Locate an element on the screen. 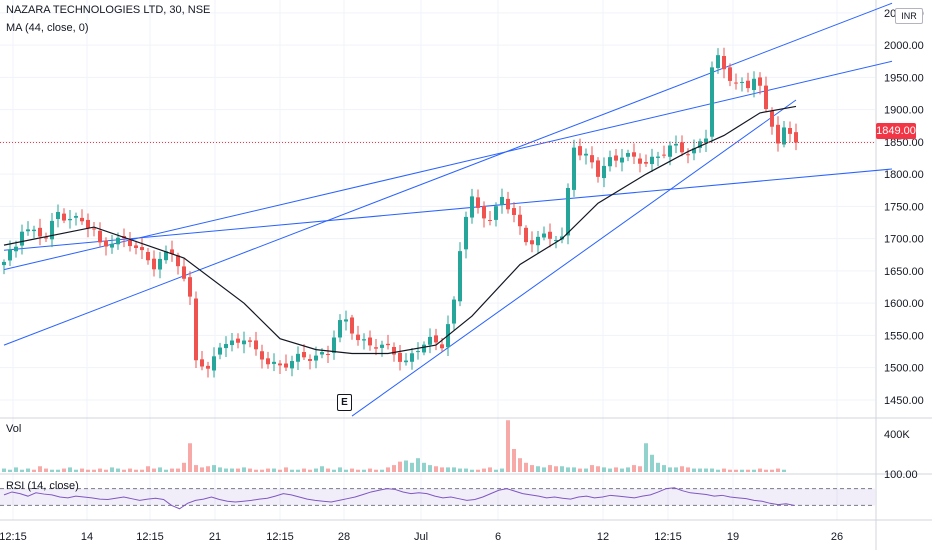  time-tick-label: 28 is located at coordinates (344, 537).